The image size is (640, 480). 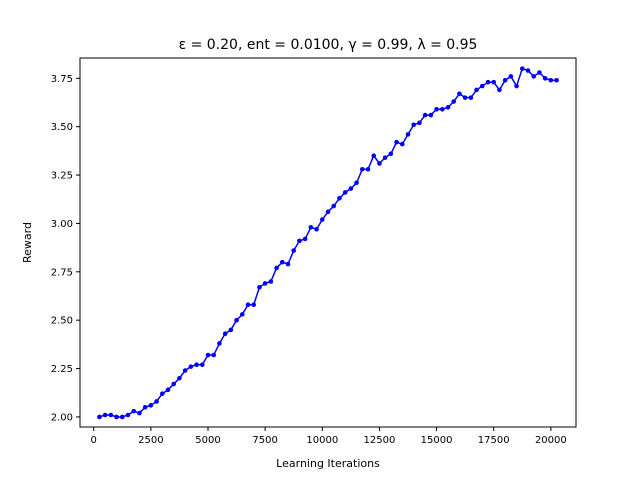 I want to click on y-tick-label: 2.50, so click(x=62, y=321).